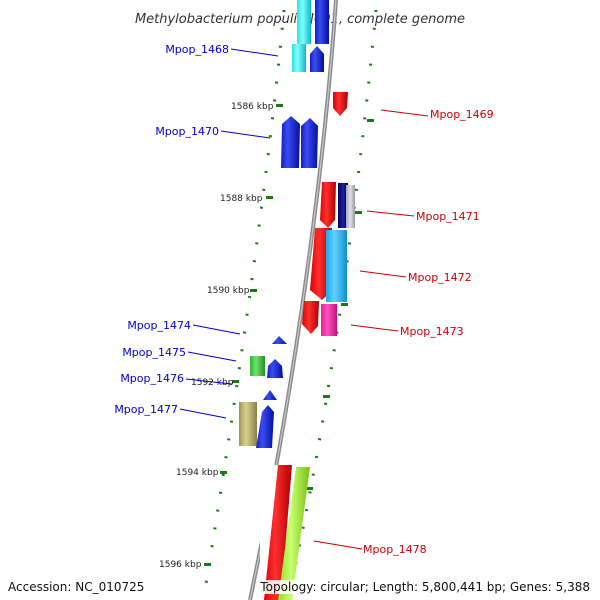  Describe the element at coordinates (212, 383) in the screenshot. I see `kbp-label-1592: 1592 kbp` at that location.